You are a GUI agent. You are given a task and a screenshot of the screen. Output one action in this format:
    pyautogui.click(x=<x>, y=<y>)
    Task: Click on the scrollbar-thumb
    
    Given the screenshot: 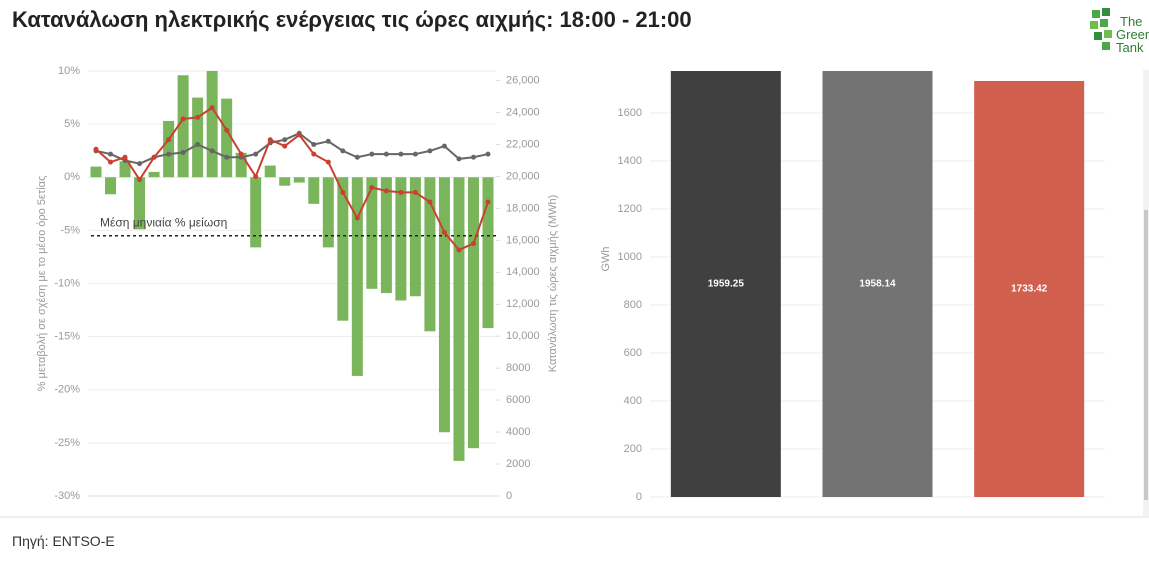 What is the action you would take?
    pyautogui.click(x=1146, y=355)
    